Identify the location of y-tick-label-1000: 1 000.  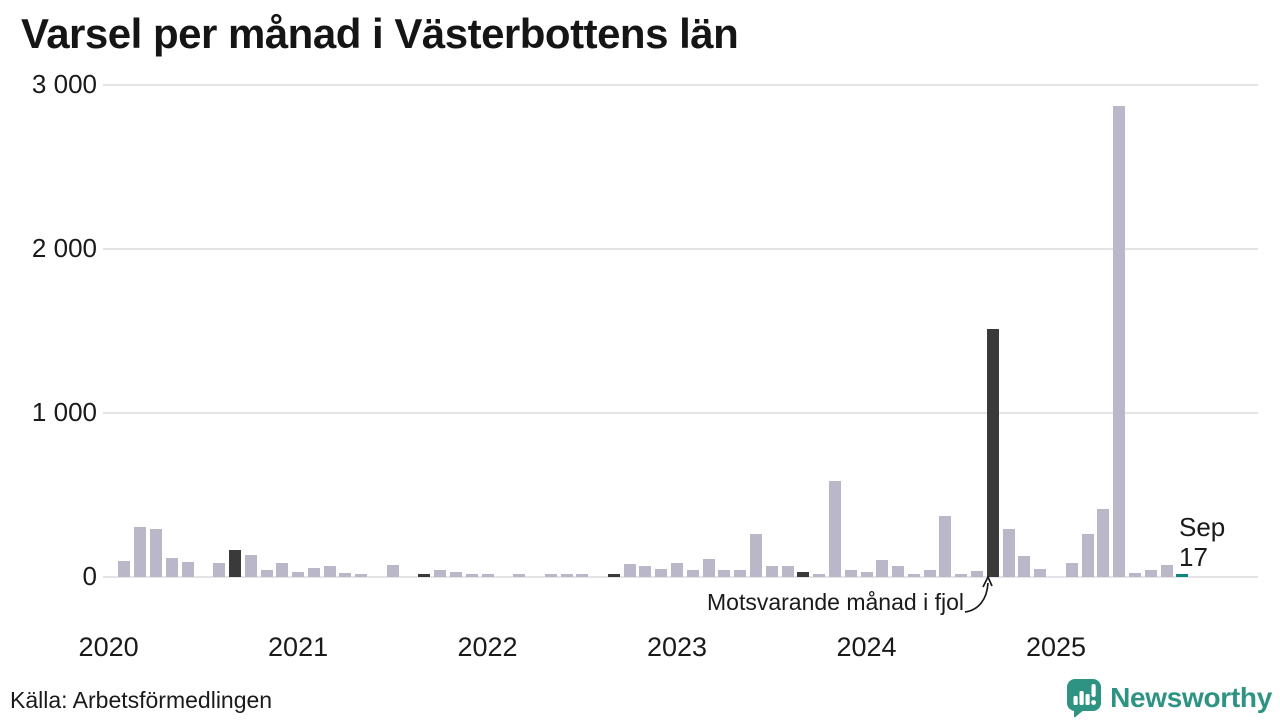
(64, 412).